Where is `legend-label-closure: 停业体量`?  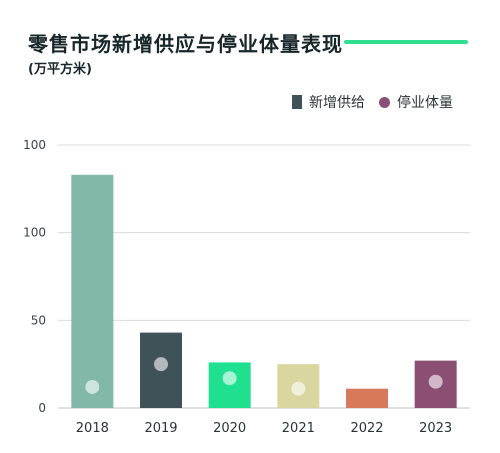
legend-label-closure: 停业体量 is located at coordinates (425, 103).